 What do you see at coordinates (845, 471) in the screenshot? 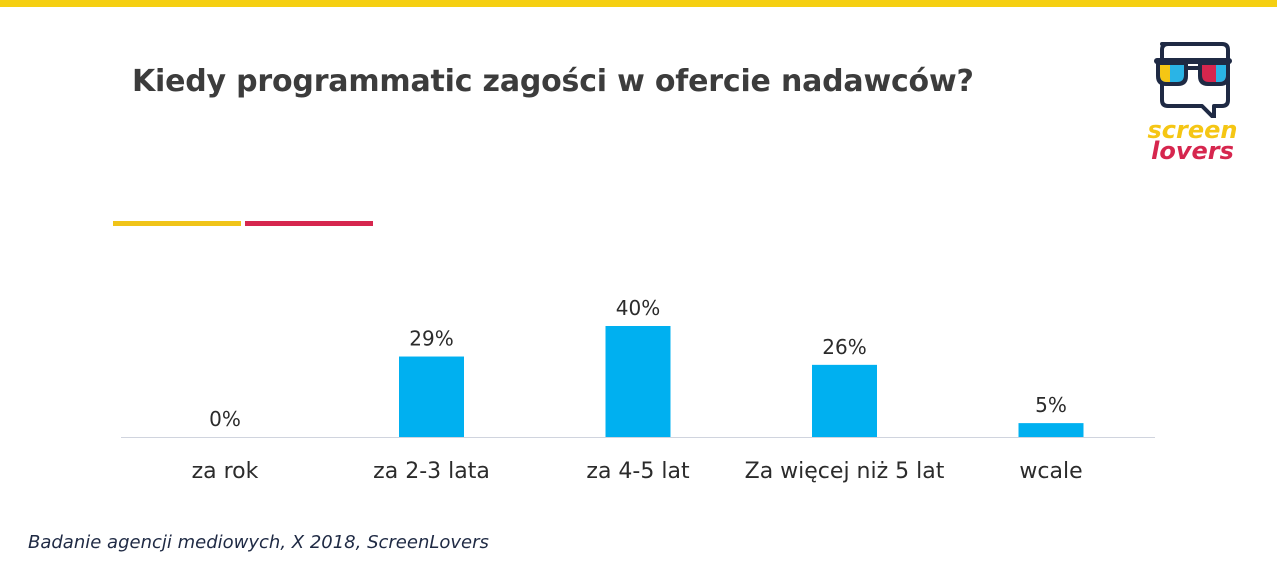
I see `category-label-3: Za więcej niż 5 lat` at bounding box center [845, 471].